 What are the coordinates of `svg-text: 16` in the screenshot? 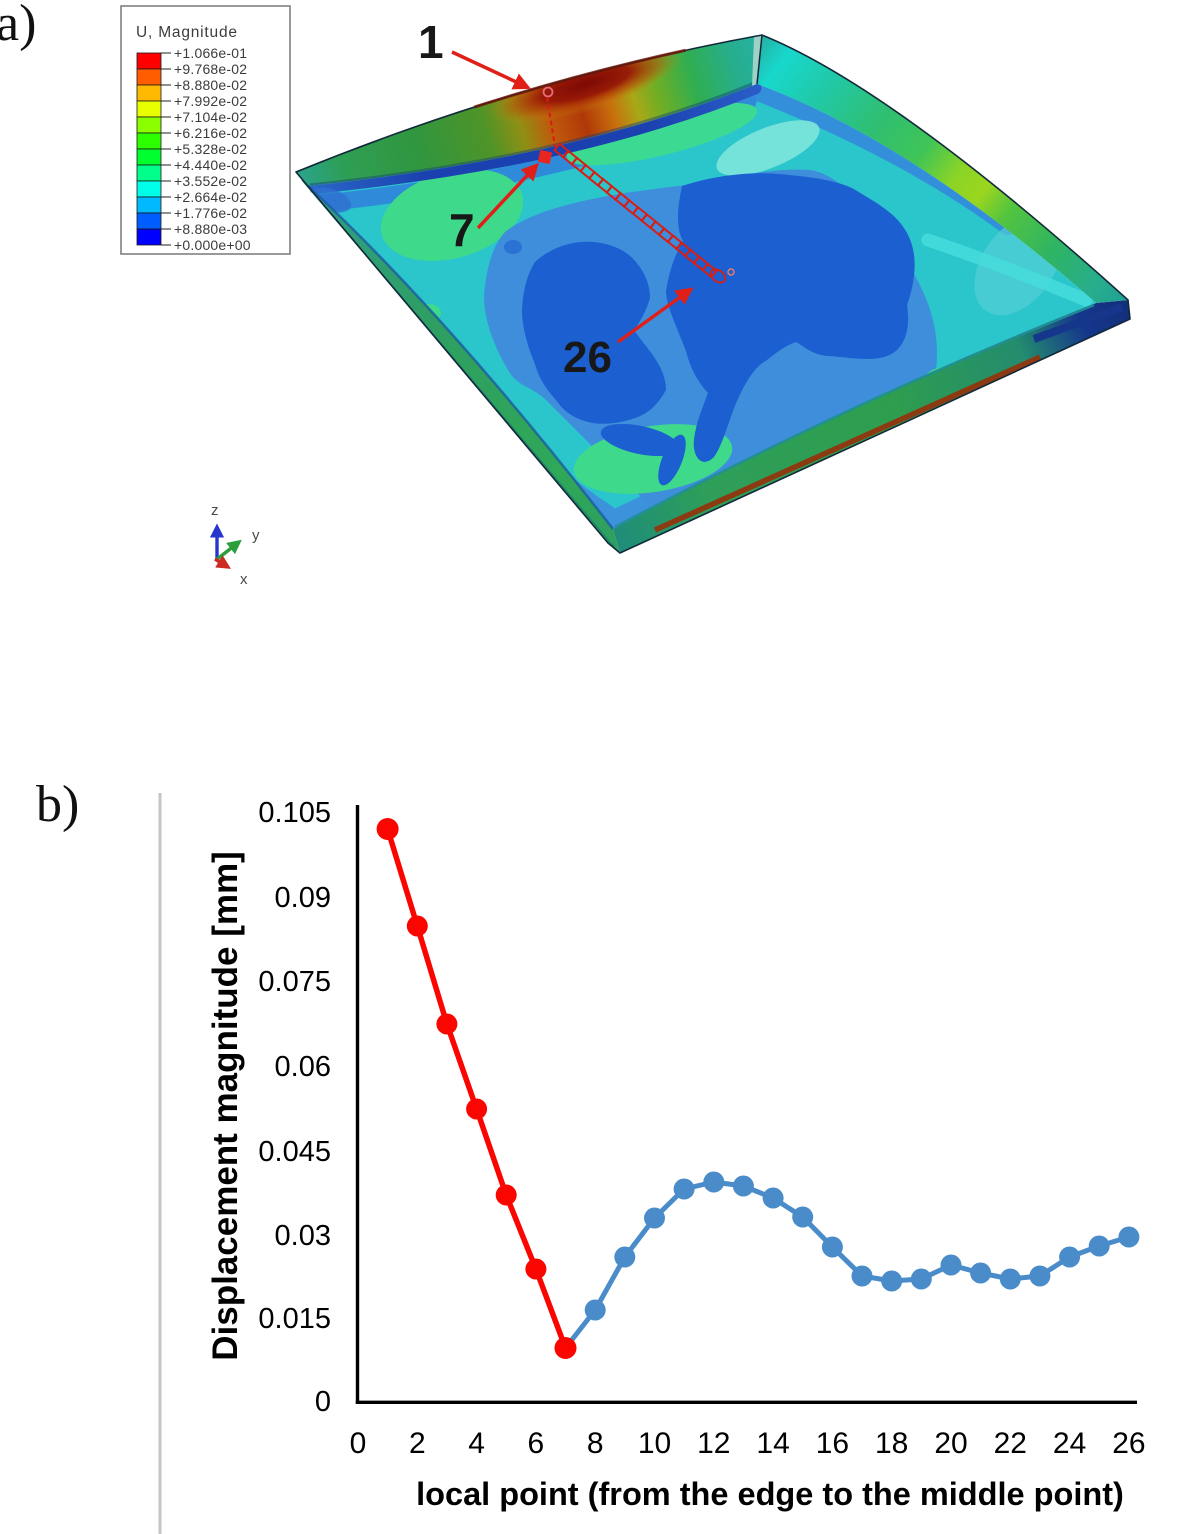 It's located at (832, 1443).